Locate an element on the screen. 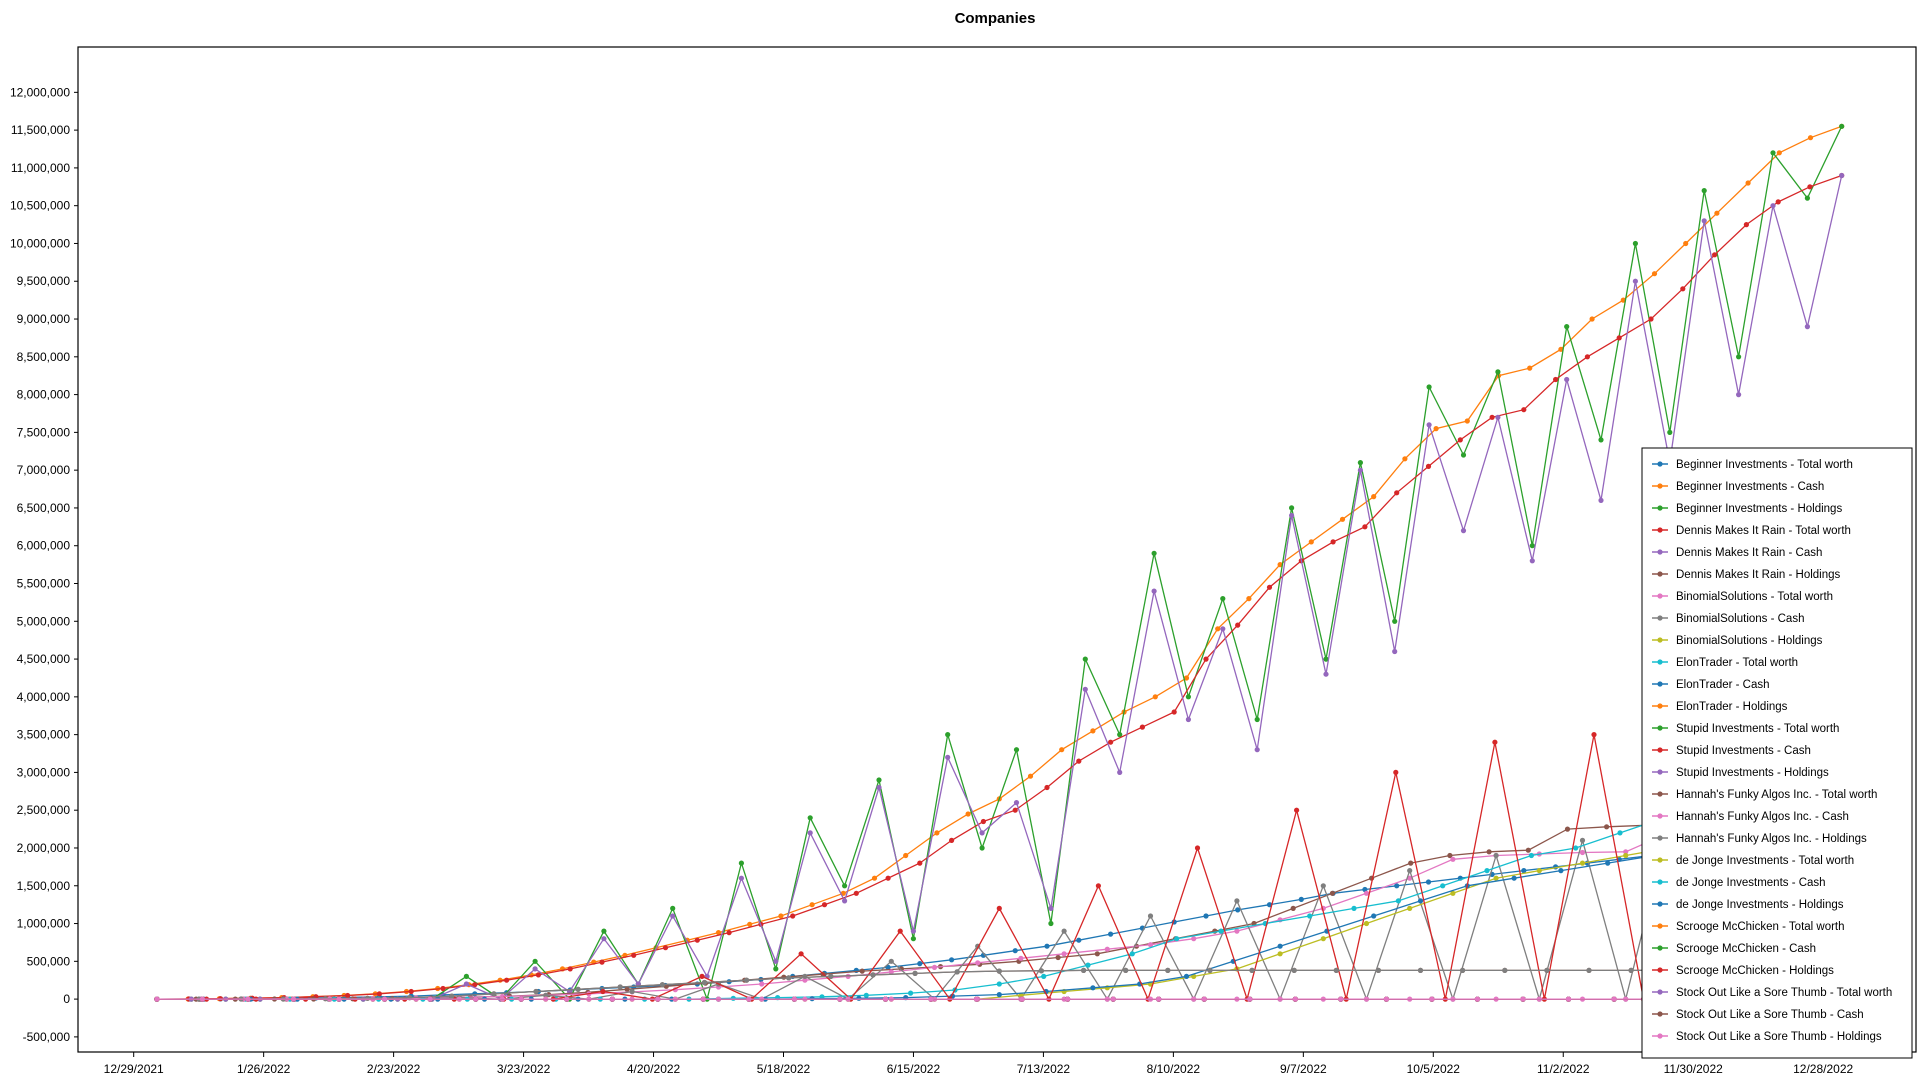 This screenshot has height=1085, width=1920. y-tick-label: 0 is located at coordinates (66, 999).